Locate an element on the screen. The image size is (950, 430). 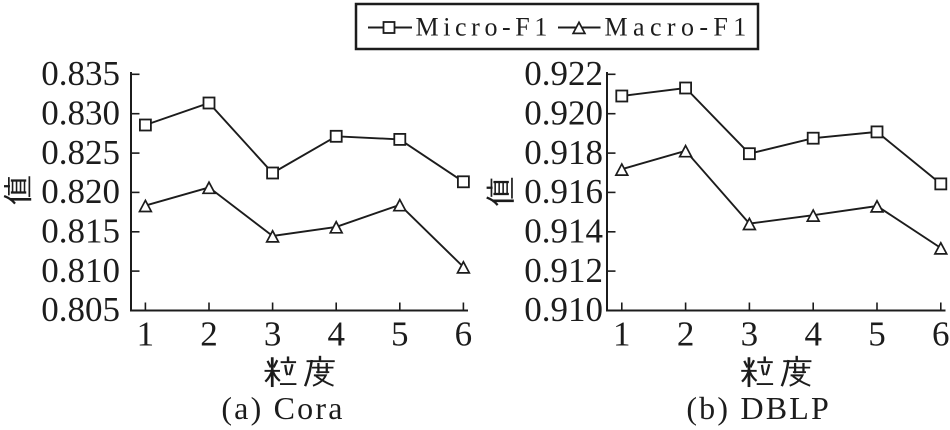
svg-text: Micro-F1 is located at coordinates (484, 27).